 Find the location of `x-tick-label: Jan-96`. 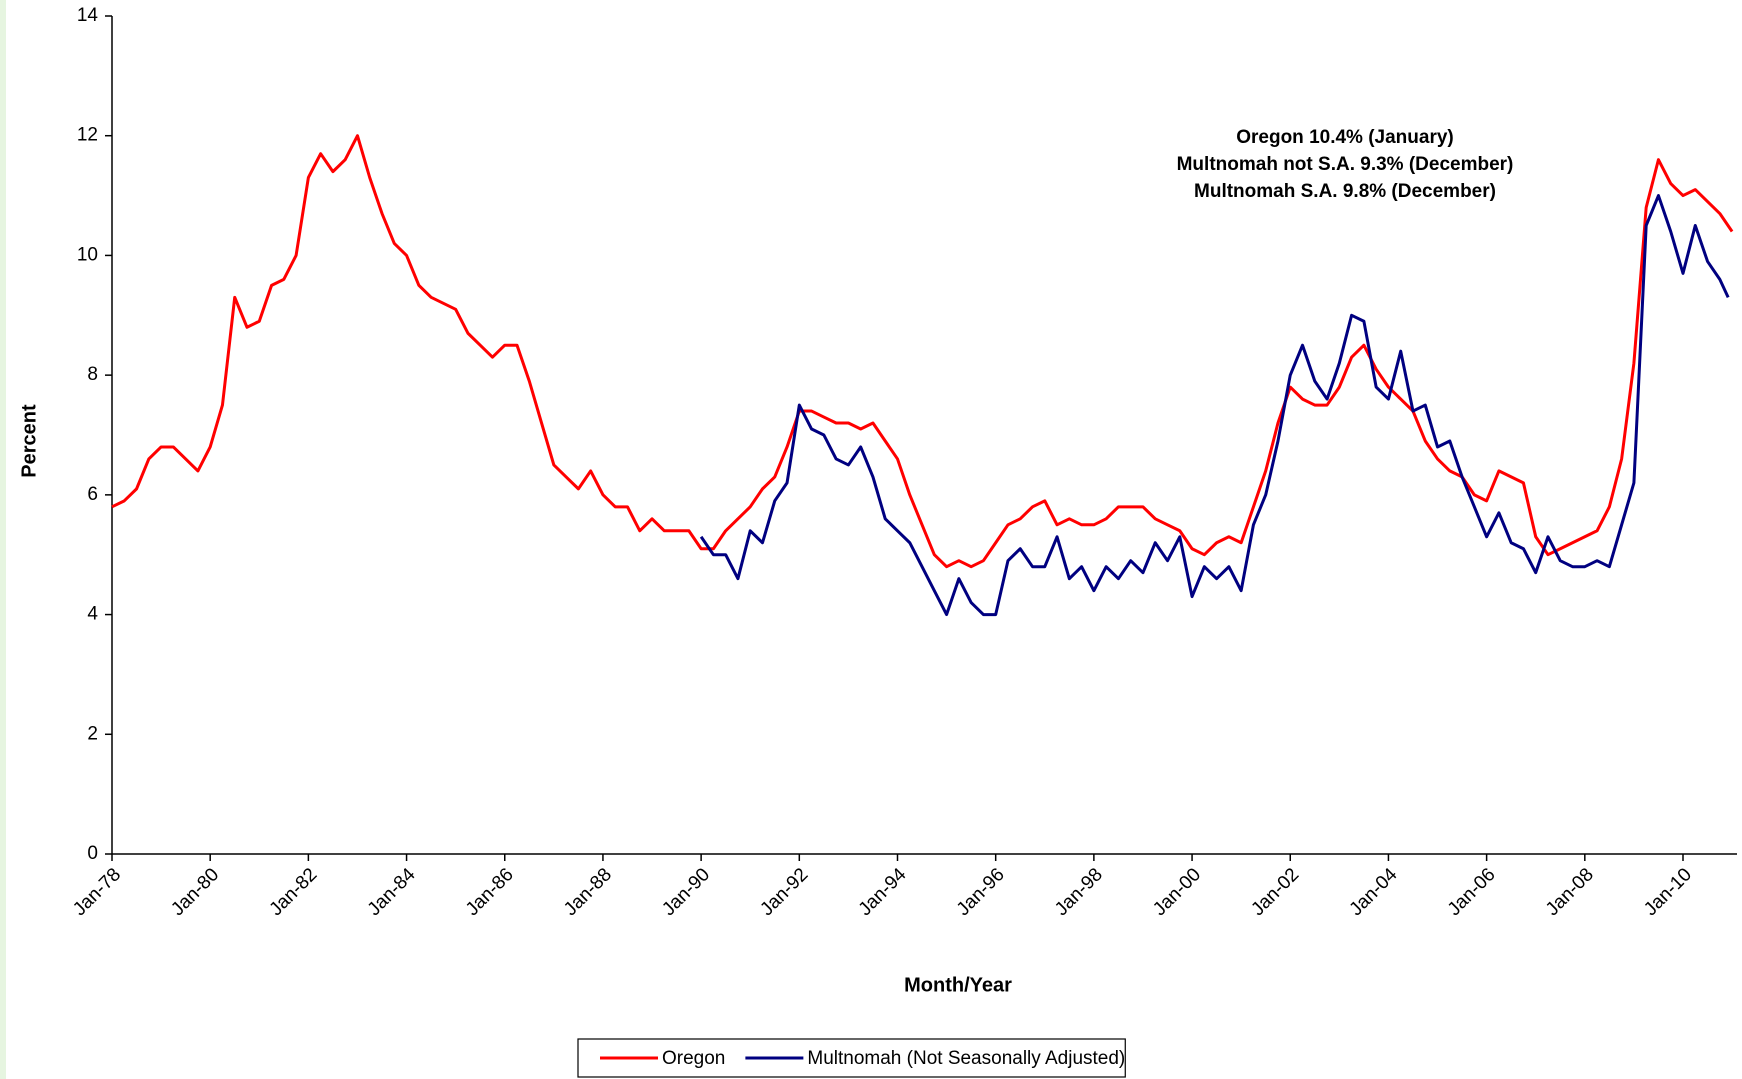

x-tick-label: Jan-96 is located at coordinates (981, 892).